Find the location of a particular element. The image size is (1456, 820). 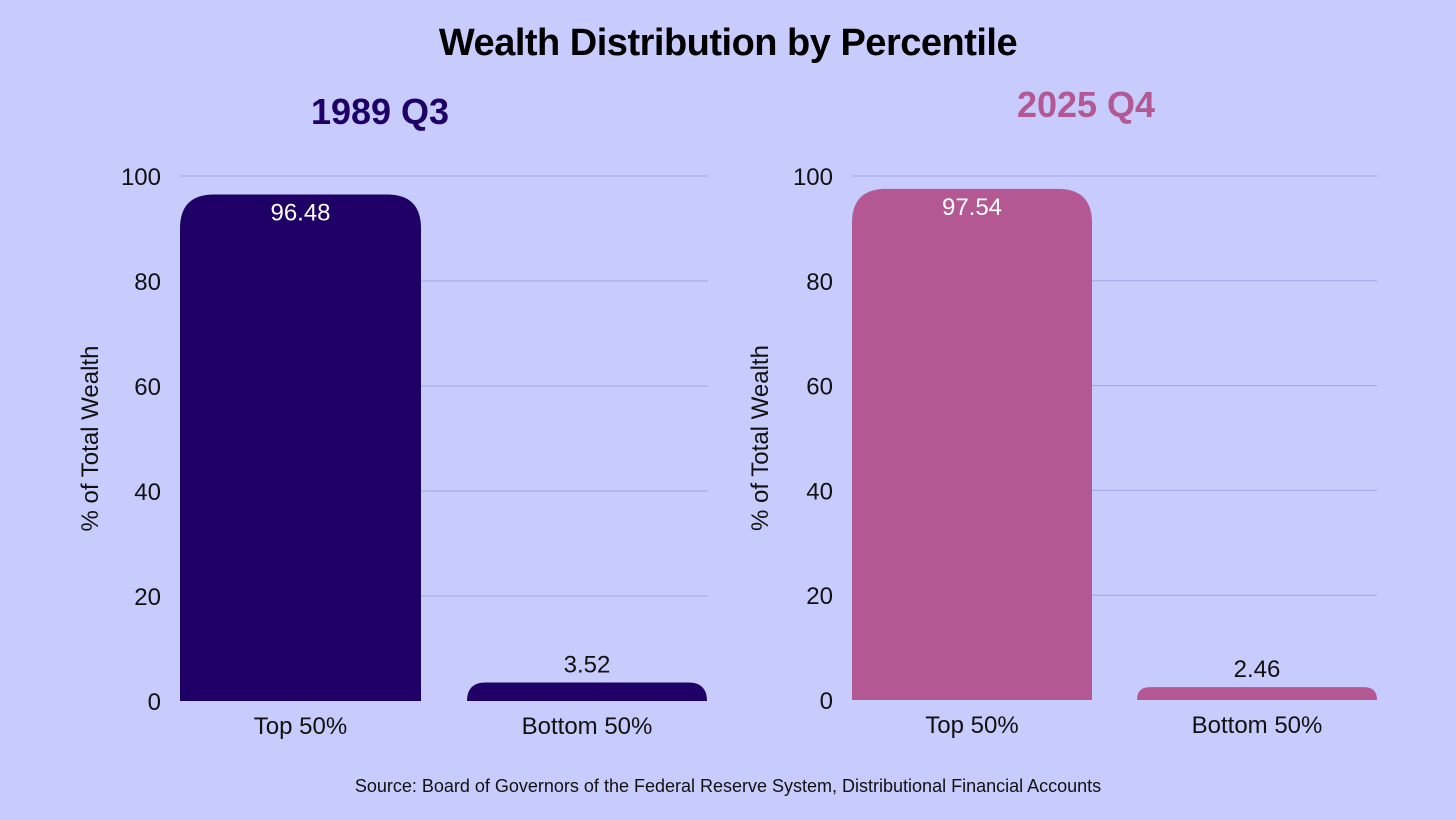

bar-value-label: 97.54 is located at coordinates (972, 207).